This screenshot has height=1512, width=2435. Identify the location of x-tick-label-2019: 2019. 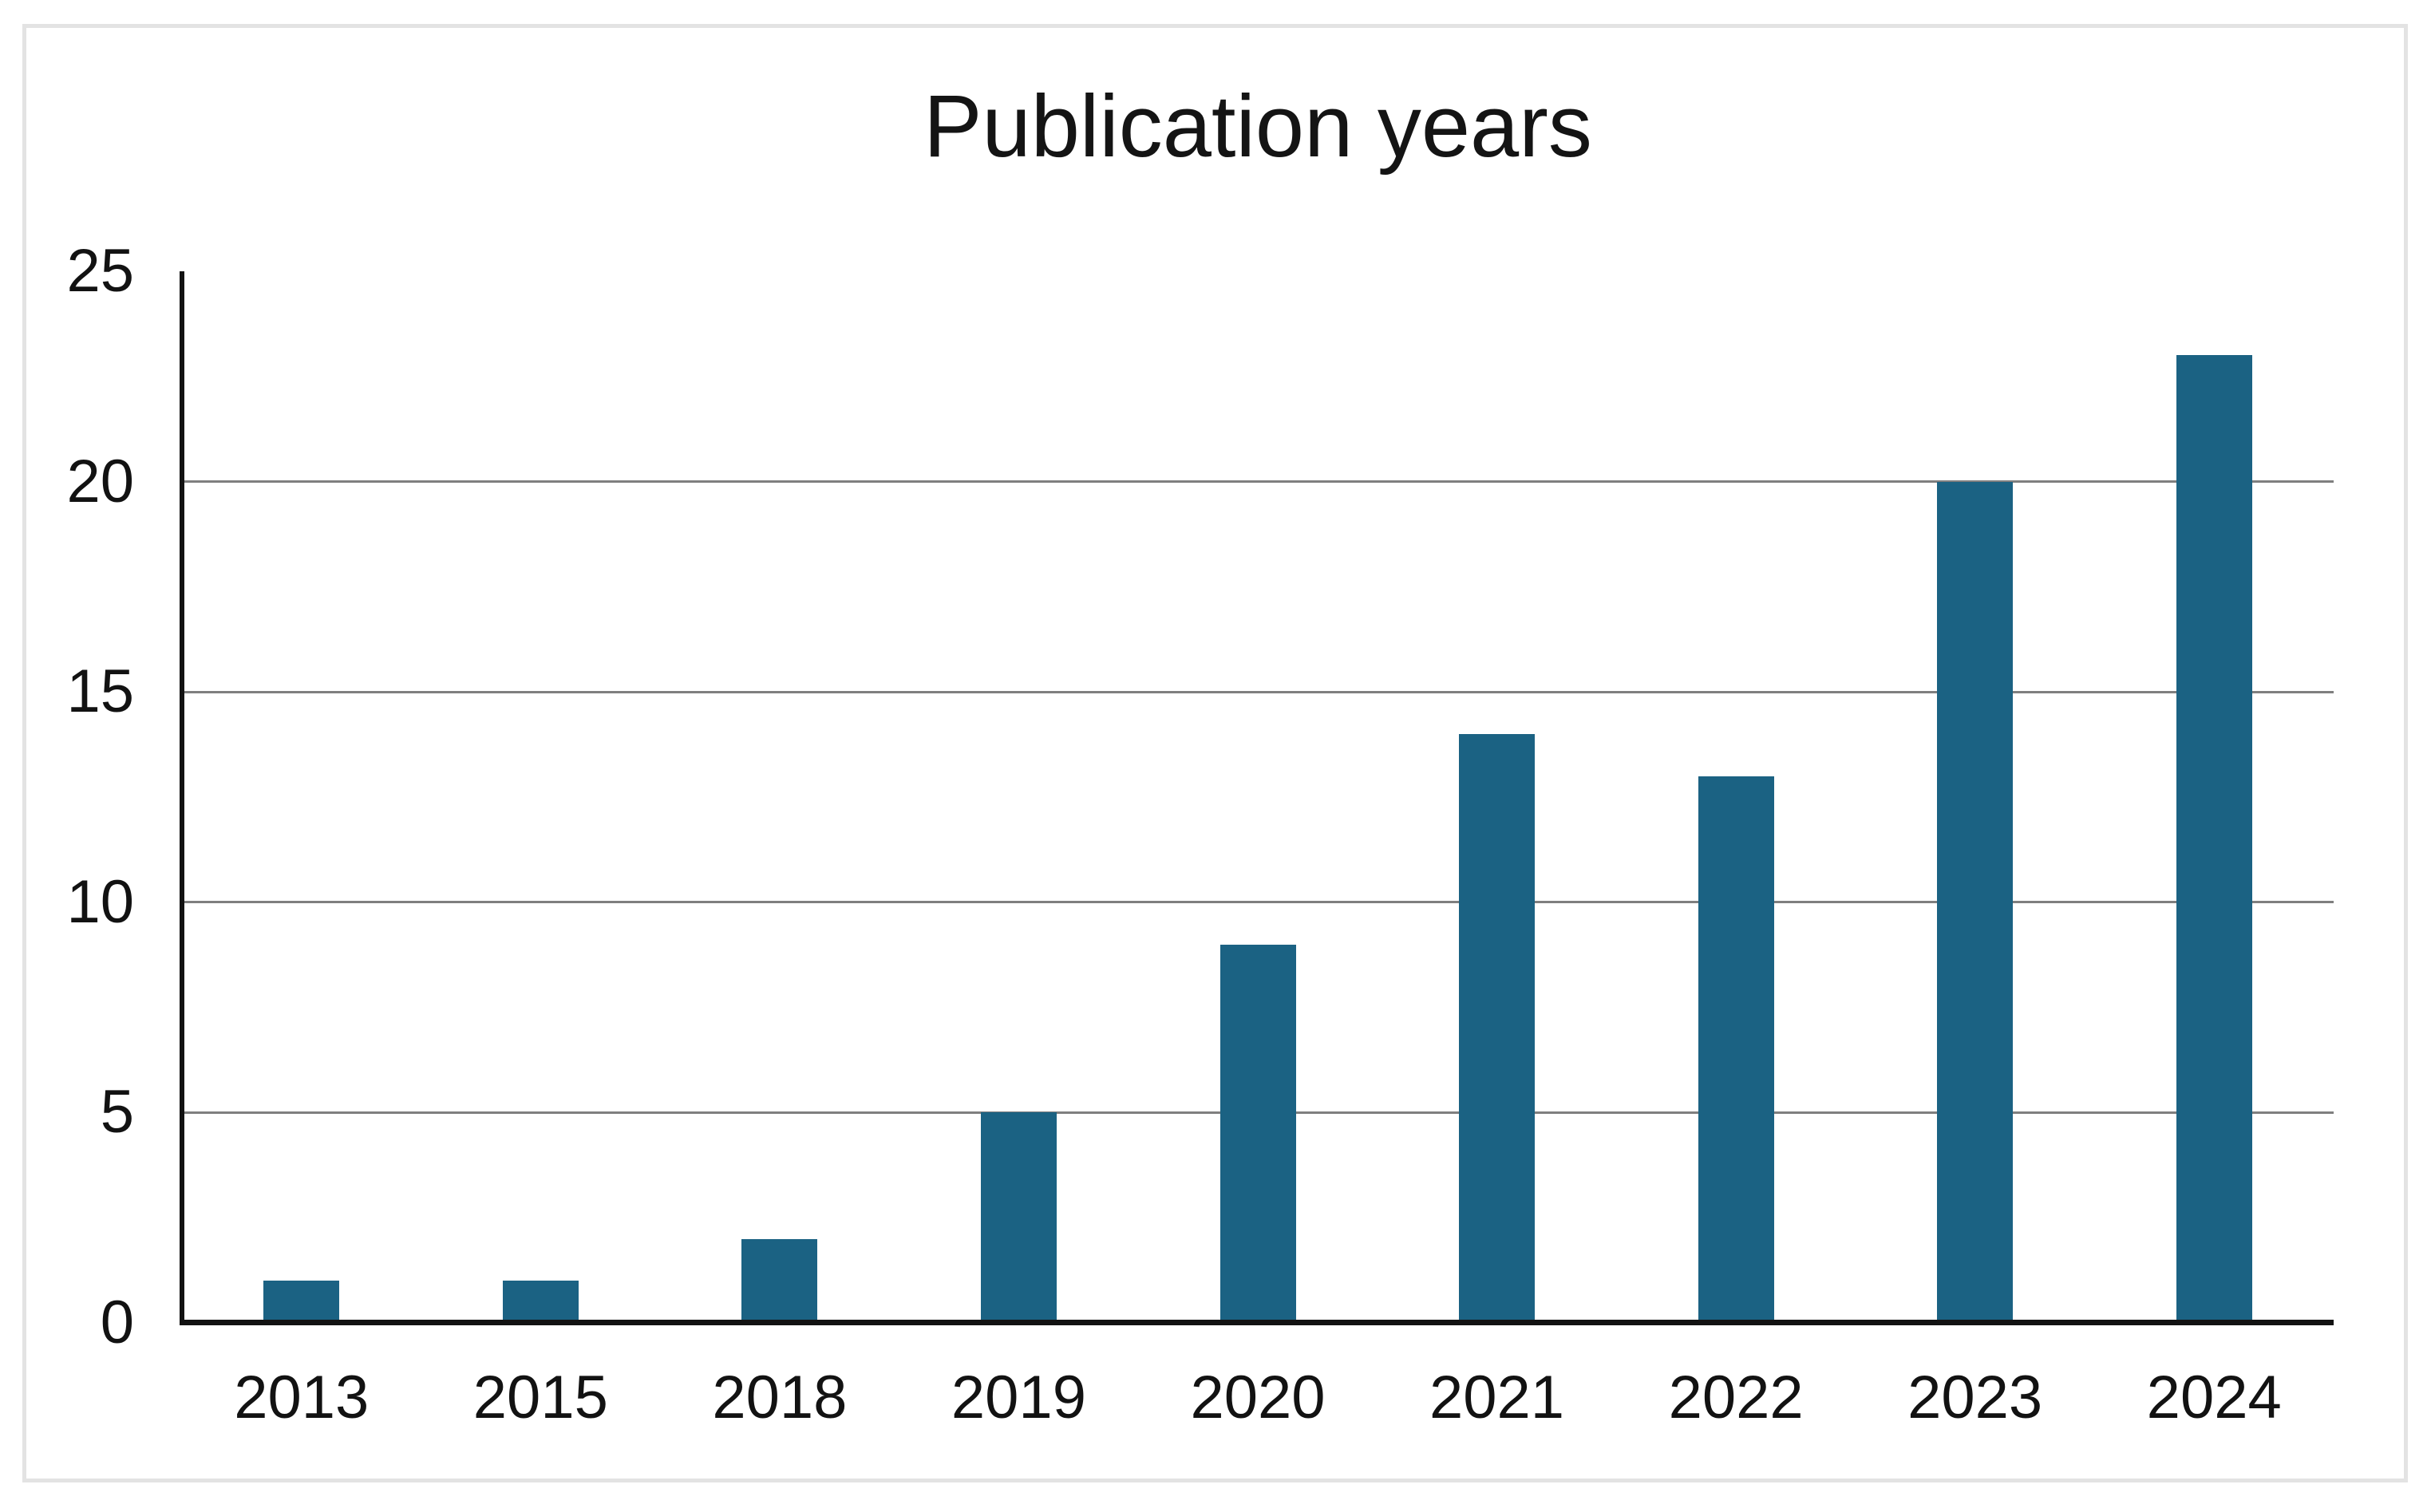
(1019, 1397).